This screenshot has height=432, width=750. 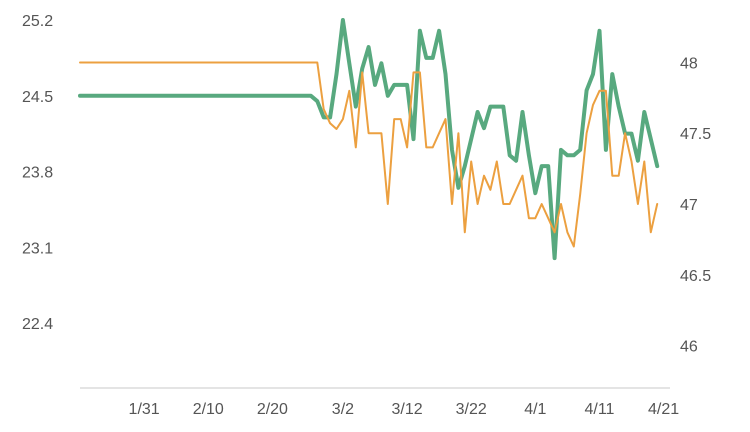 What do you see at coordinates (37, 324) in the screenshot?
I see `left-axis-tick-label: 22.4` at bounding box center [37, 324].